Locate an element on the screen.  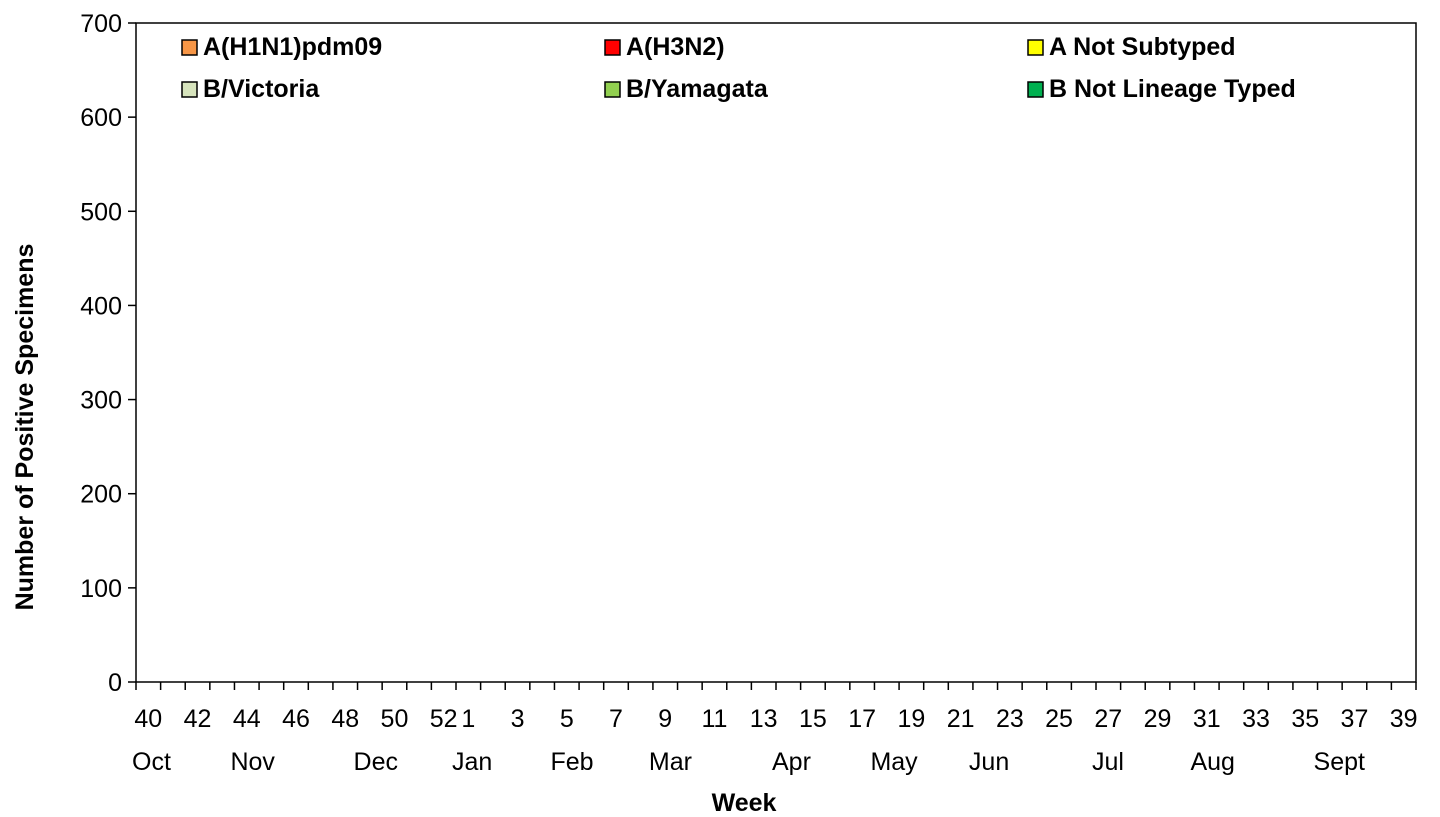
x-tick-label: 44 is located at coordinates (247, 719).